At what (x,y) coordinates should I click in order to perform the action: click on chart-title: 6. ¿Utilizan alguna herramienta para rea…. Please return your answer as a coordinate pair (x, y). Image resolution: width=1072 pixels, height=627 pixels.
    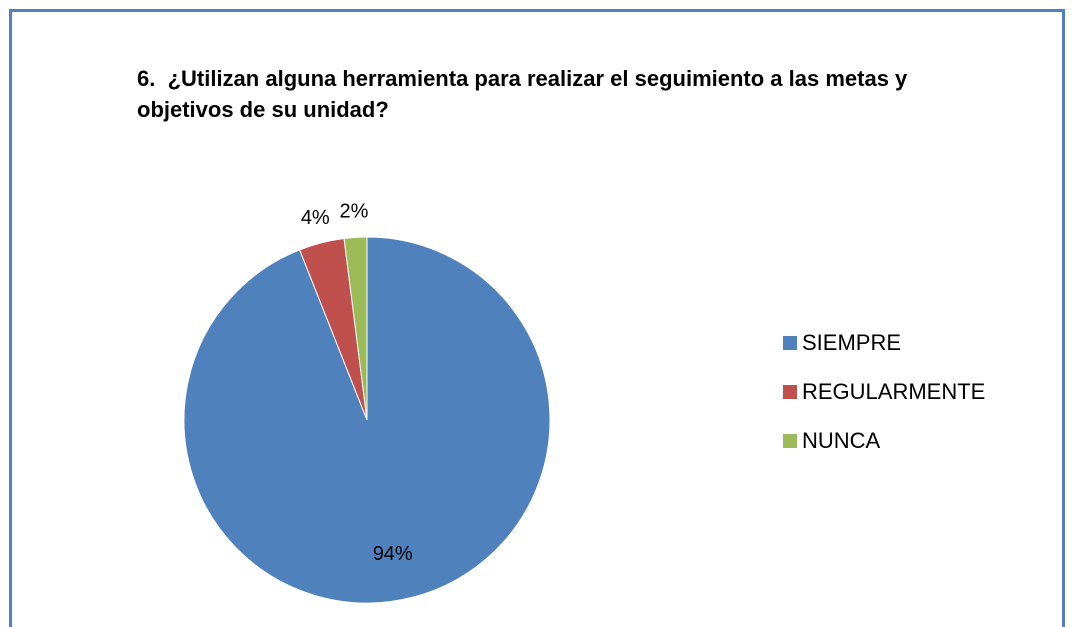
    Looking at the image, I should click on (525, 94).